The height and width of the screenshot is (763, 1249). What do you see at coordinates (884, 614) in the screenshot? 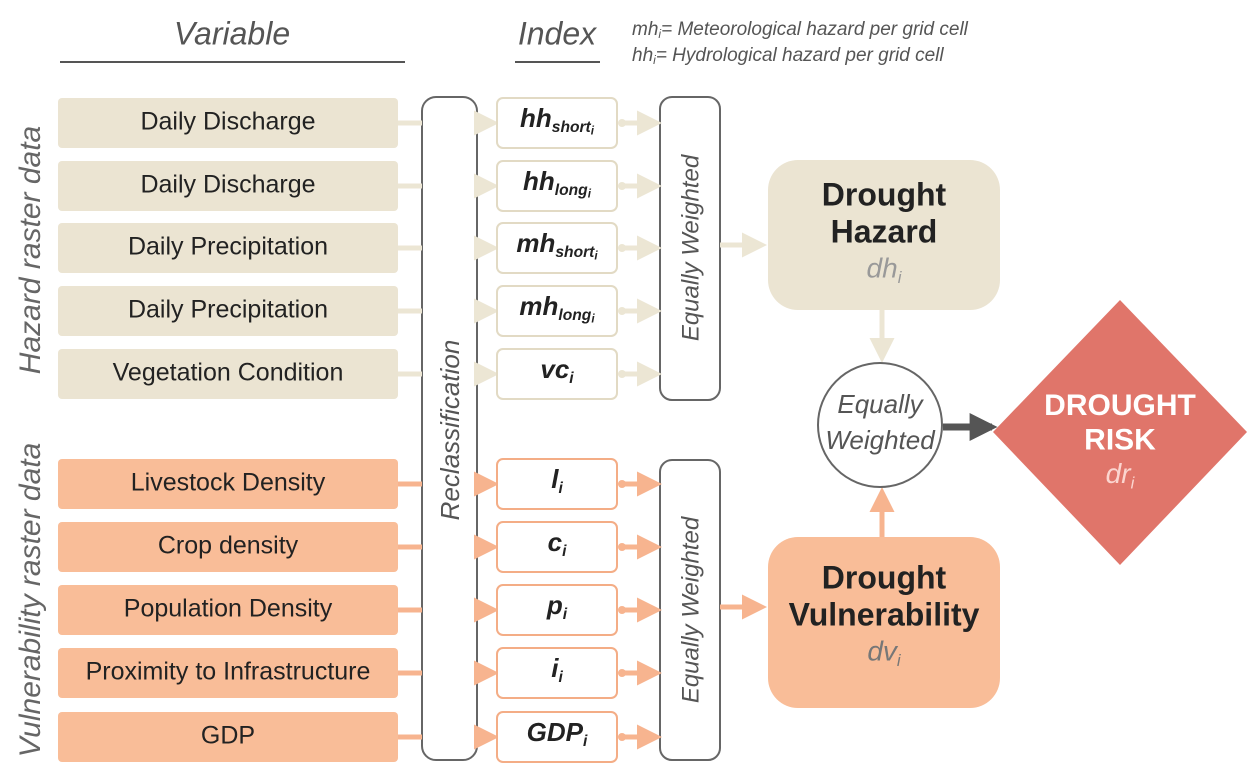
I see `box-title: Vulnerability` at bounding box center [884, 614].